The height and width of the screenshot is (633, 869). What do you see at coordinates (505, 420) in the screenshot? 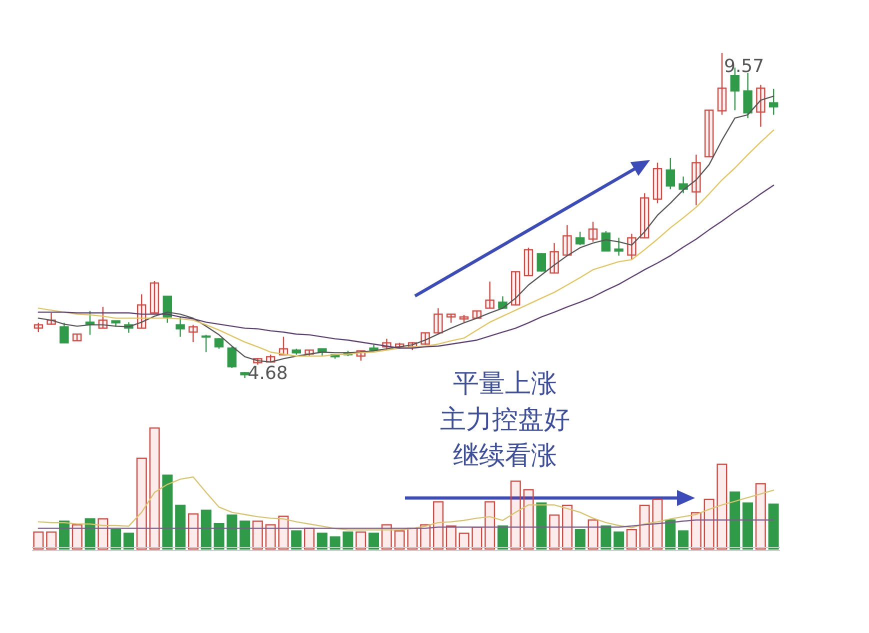
I see `annotation: 主力控盘好` at bounding box center [505, 420].